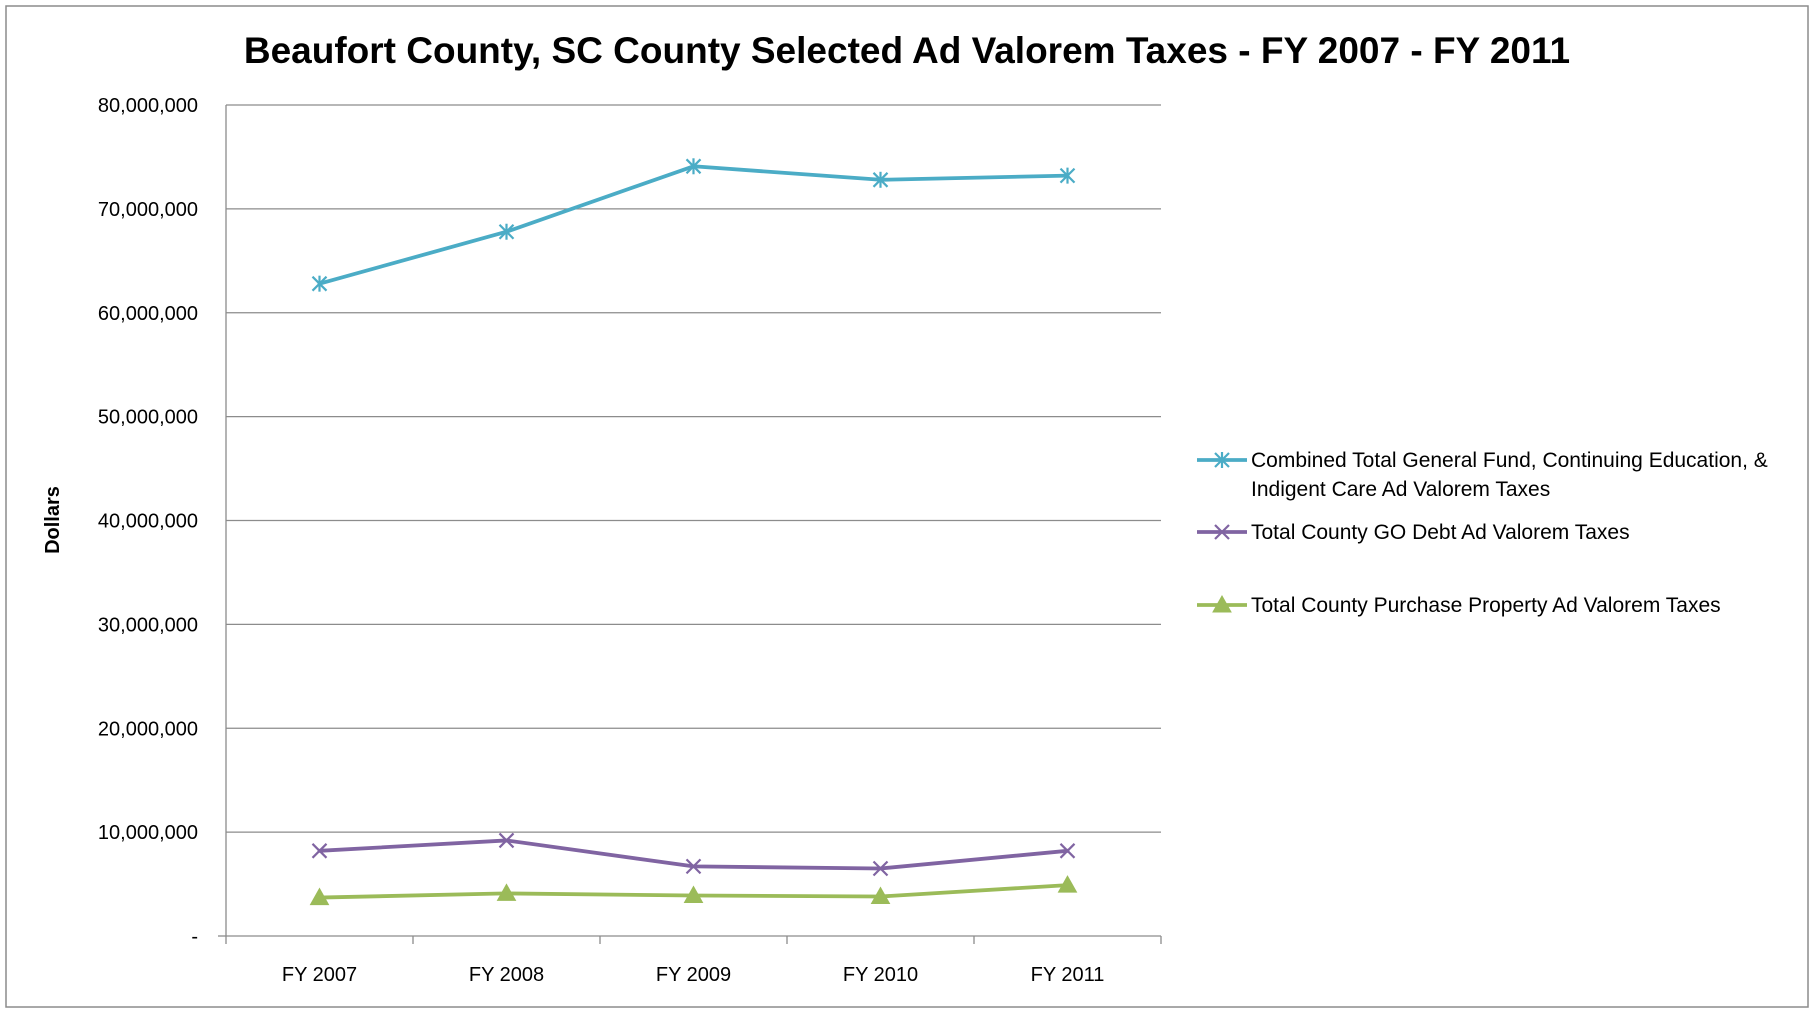 The height and width of the screenshot is (1013, 1814). I want to click on y-tick-label: 70,000,000, so click(148, 210).